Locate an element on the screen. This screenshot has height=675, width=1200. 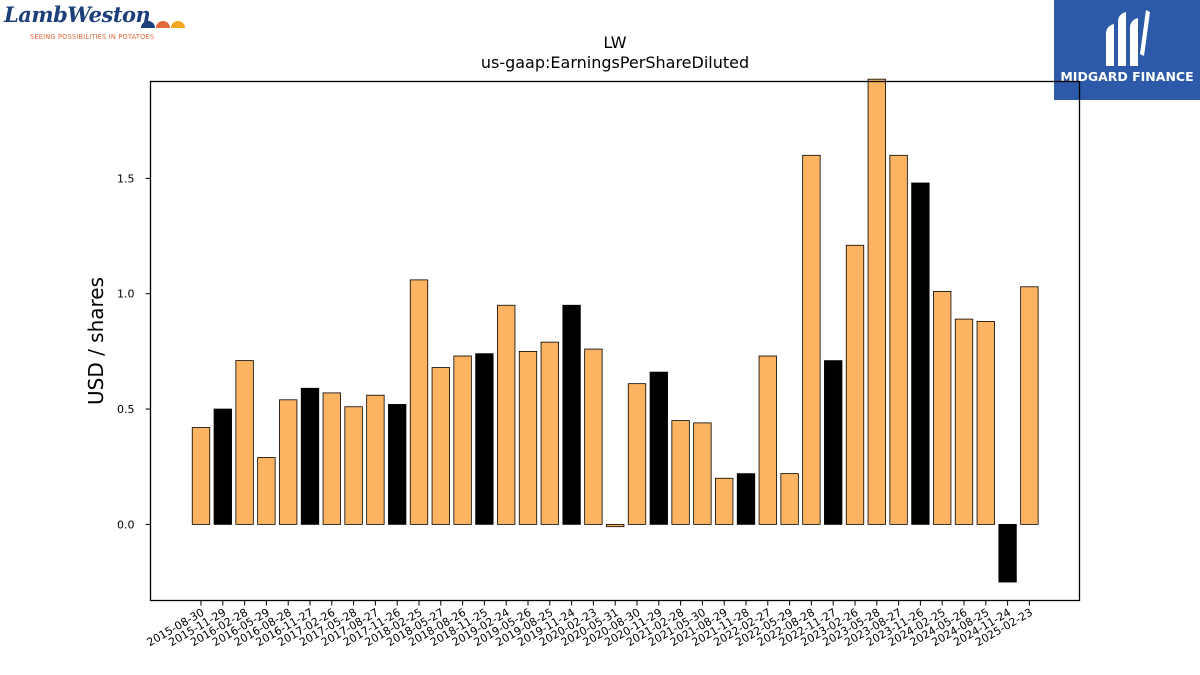
chart-title: LW is located at coordinates (614, 42).